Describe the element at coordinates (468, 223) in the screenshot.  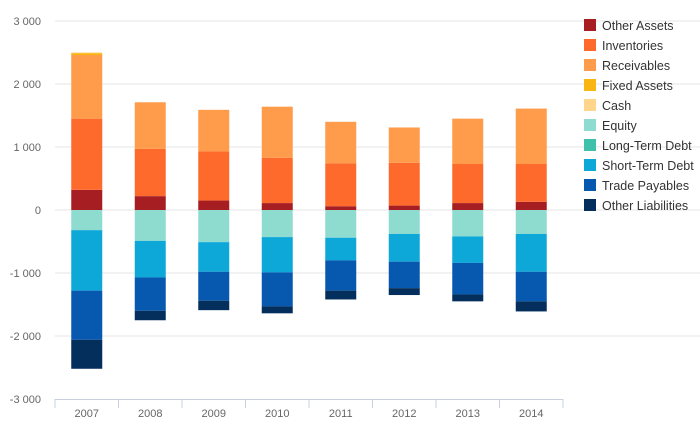
I see `bar-segment-equity-2013` at that location.